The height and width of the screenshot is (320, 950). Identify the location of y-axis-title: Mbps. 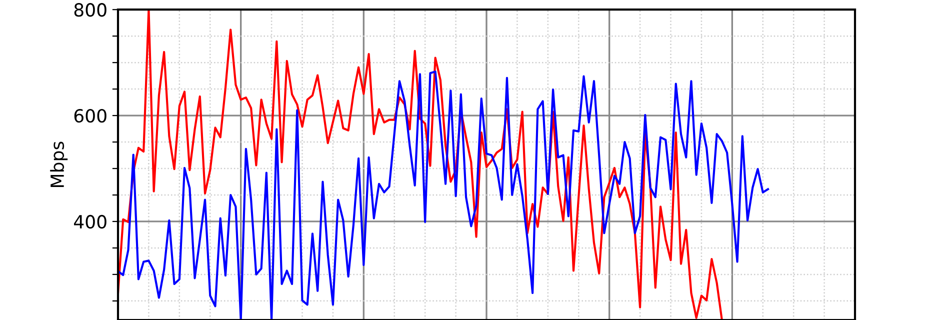
(59, 164).